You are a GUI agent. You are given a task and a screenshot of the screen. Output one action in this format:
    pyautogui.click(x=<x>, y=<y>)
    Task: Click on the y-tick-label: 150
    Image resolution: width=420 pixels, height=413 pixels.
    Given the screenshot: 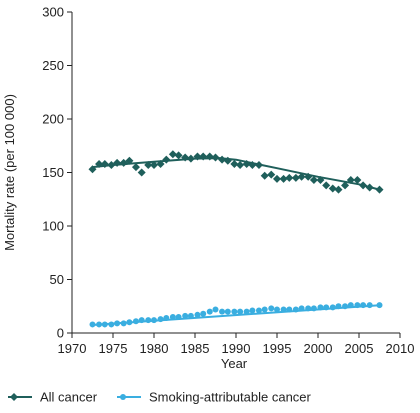 What is the action you would take?
    pyautogui.click(x=53, y=172)
    